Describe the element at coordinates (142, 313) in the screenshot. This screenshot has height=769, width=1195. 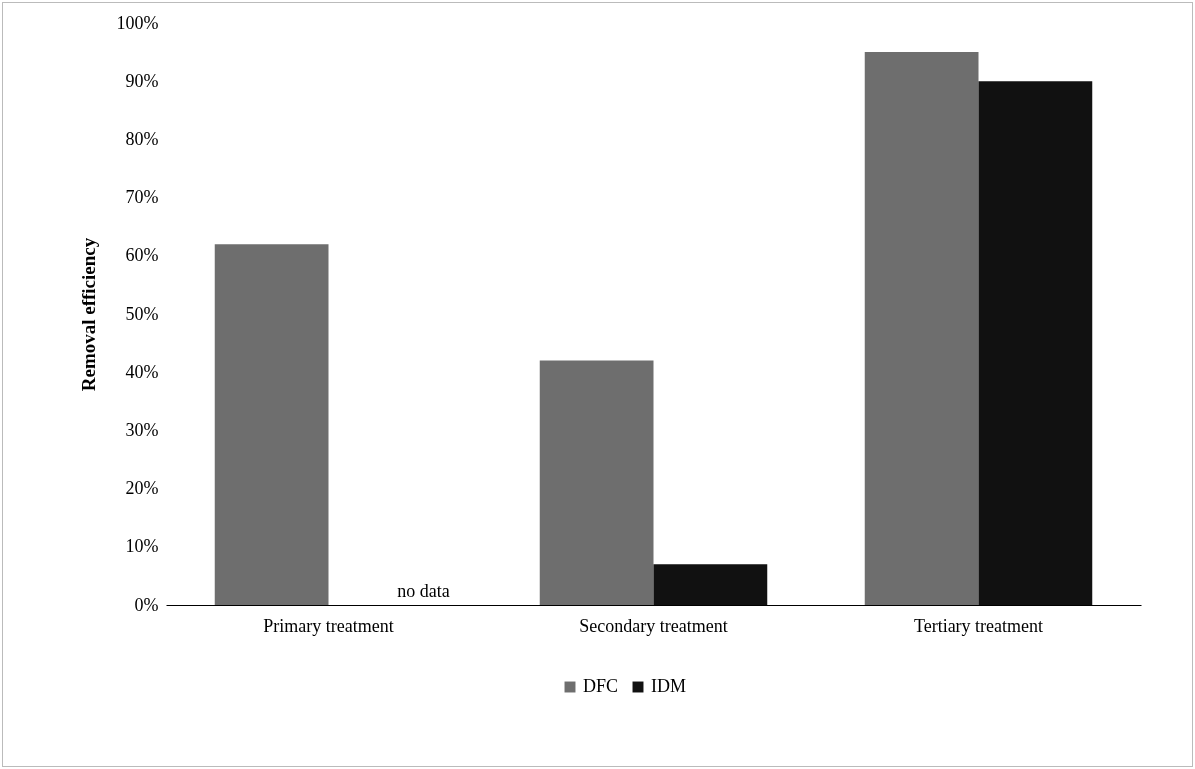
I see `y-tick-label: 50%` at that location.